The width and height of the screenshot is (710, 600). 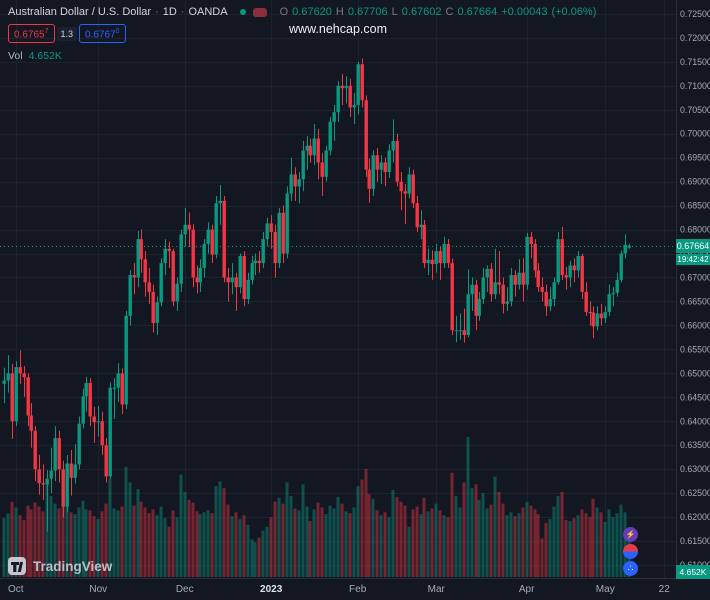 I want to click on buy-button: 0.67670, so click(x=102, y=34).